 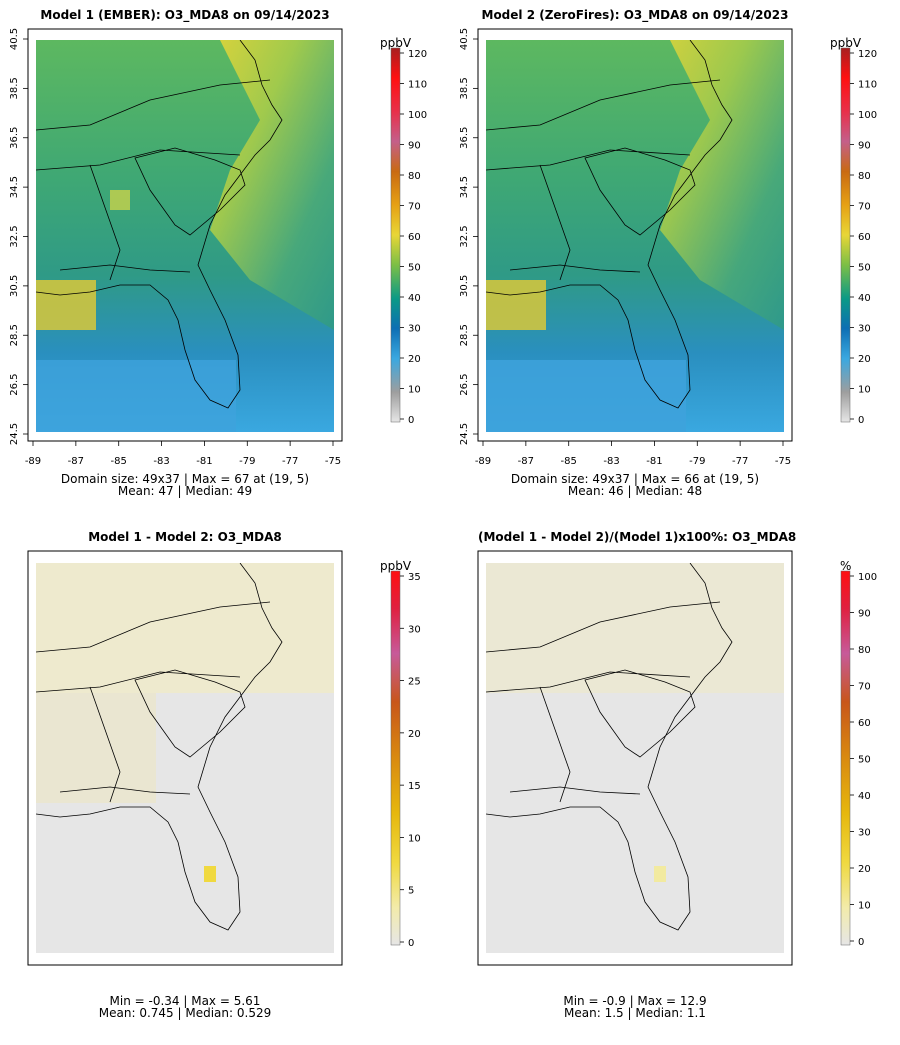 What do you see at coordinates (185, 1001) in the screenshot?
I see `panel-3-stats-line1: Min = -0.34 | Max = 5.61` at bounding box center [185, 1001].